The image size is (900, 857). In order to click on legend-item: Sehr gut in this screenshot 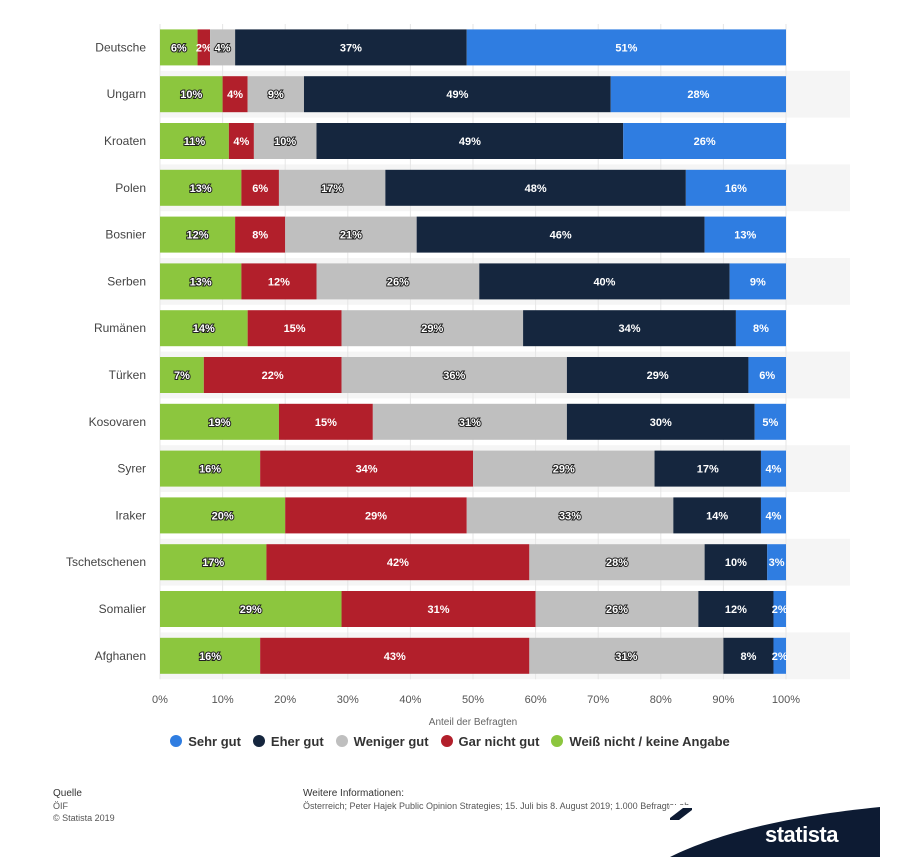, I will do `click(205, 741)`.